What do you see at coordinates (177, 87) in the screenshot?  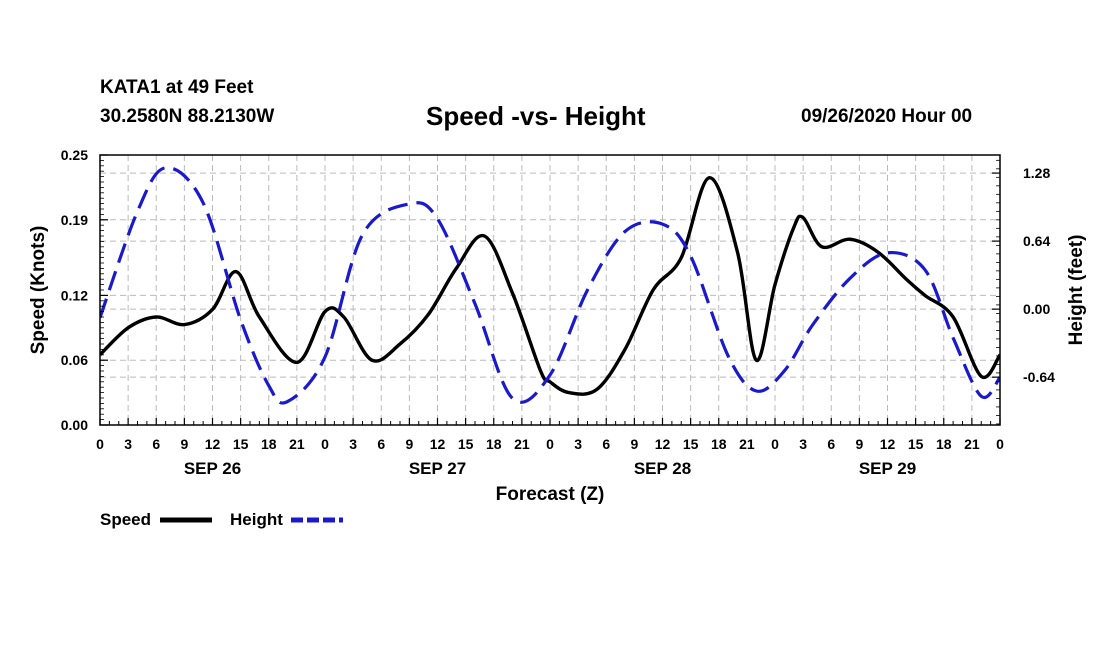 I see `station-label: KATA1 at 49 Feet` at bounding box center [177, 87].